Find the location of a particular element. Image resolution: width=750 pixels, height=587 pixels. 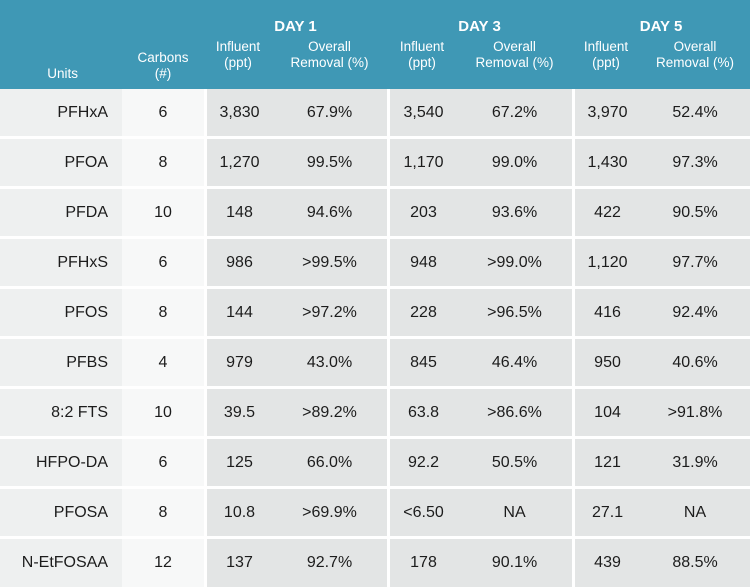

day-3-removal: 99.0% is located at coordinates (515, 164).